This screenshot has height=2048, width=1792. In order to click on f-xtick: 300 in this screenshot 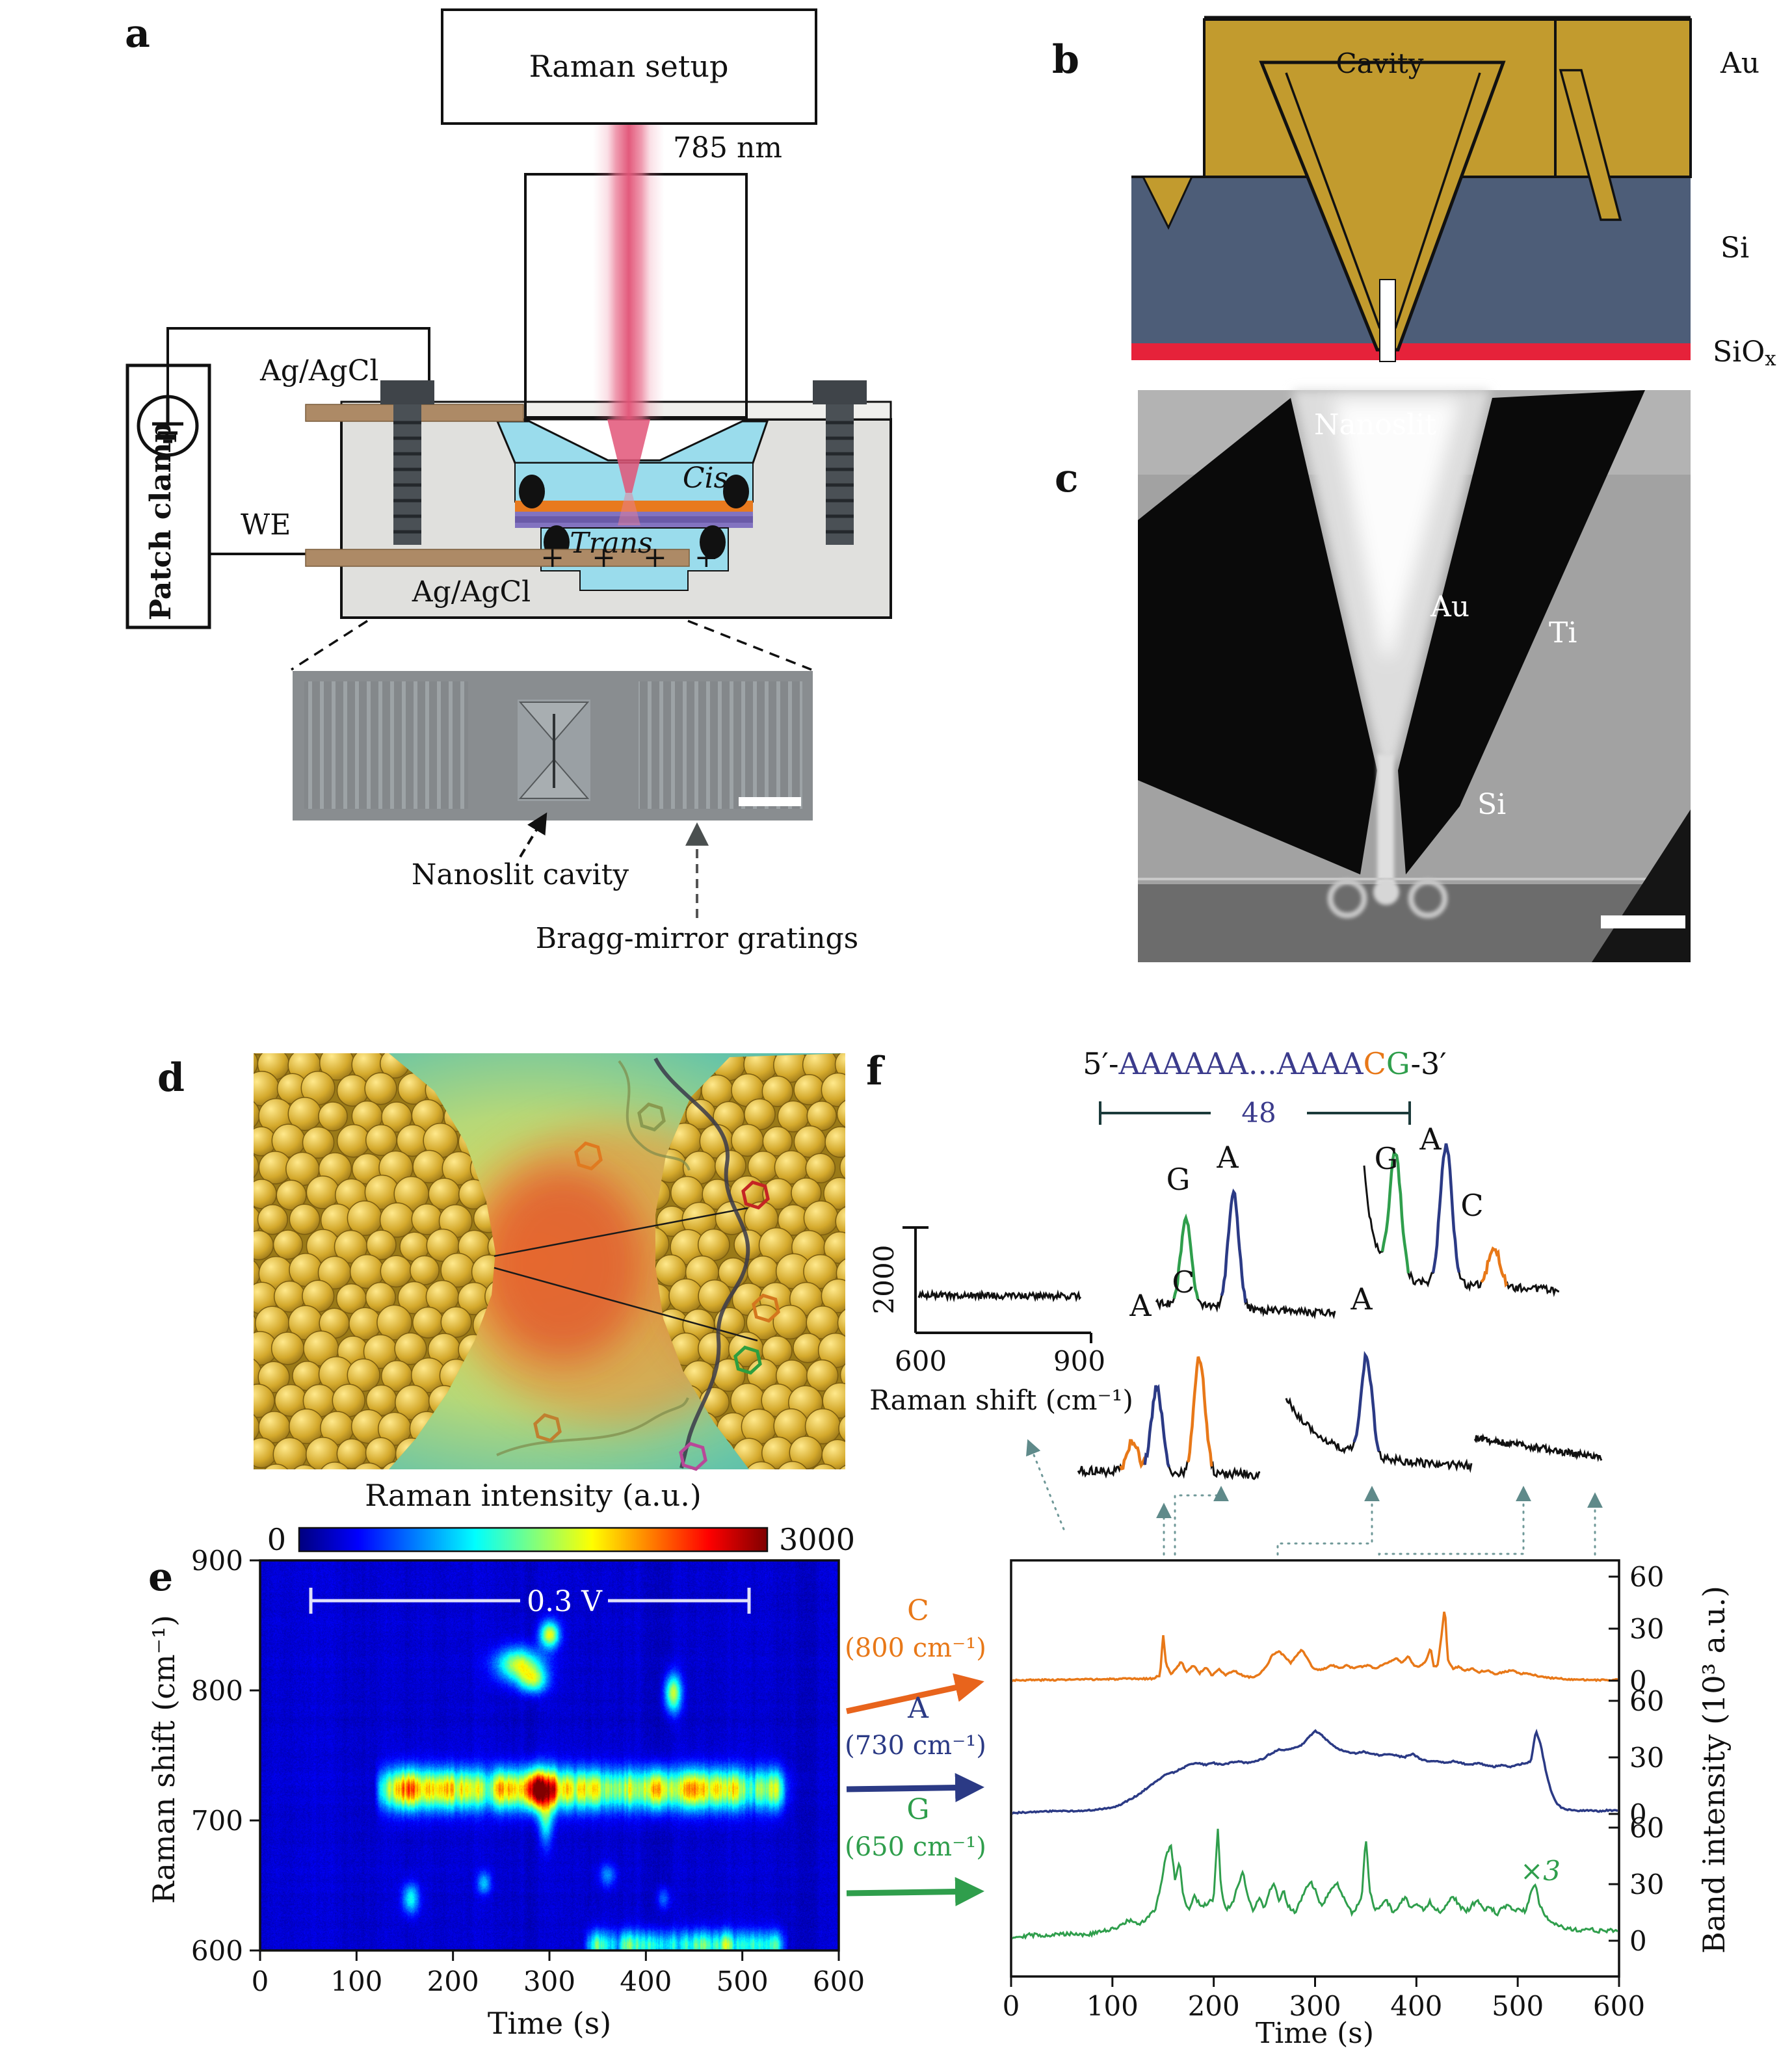, I will do `click(1315, 2006)`.